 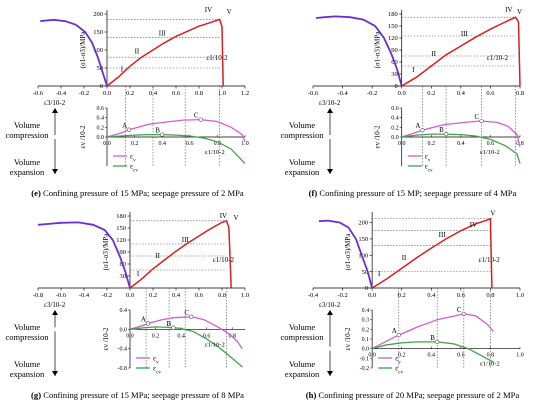 What do you see at coordinates (199, 295) in the screenshot?
I see `x-tick-label: 0.6` at bounding box center [199, 295].